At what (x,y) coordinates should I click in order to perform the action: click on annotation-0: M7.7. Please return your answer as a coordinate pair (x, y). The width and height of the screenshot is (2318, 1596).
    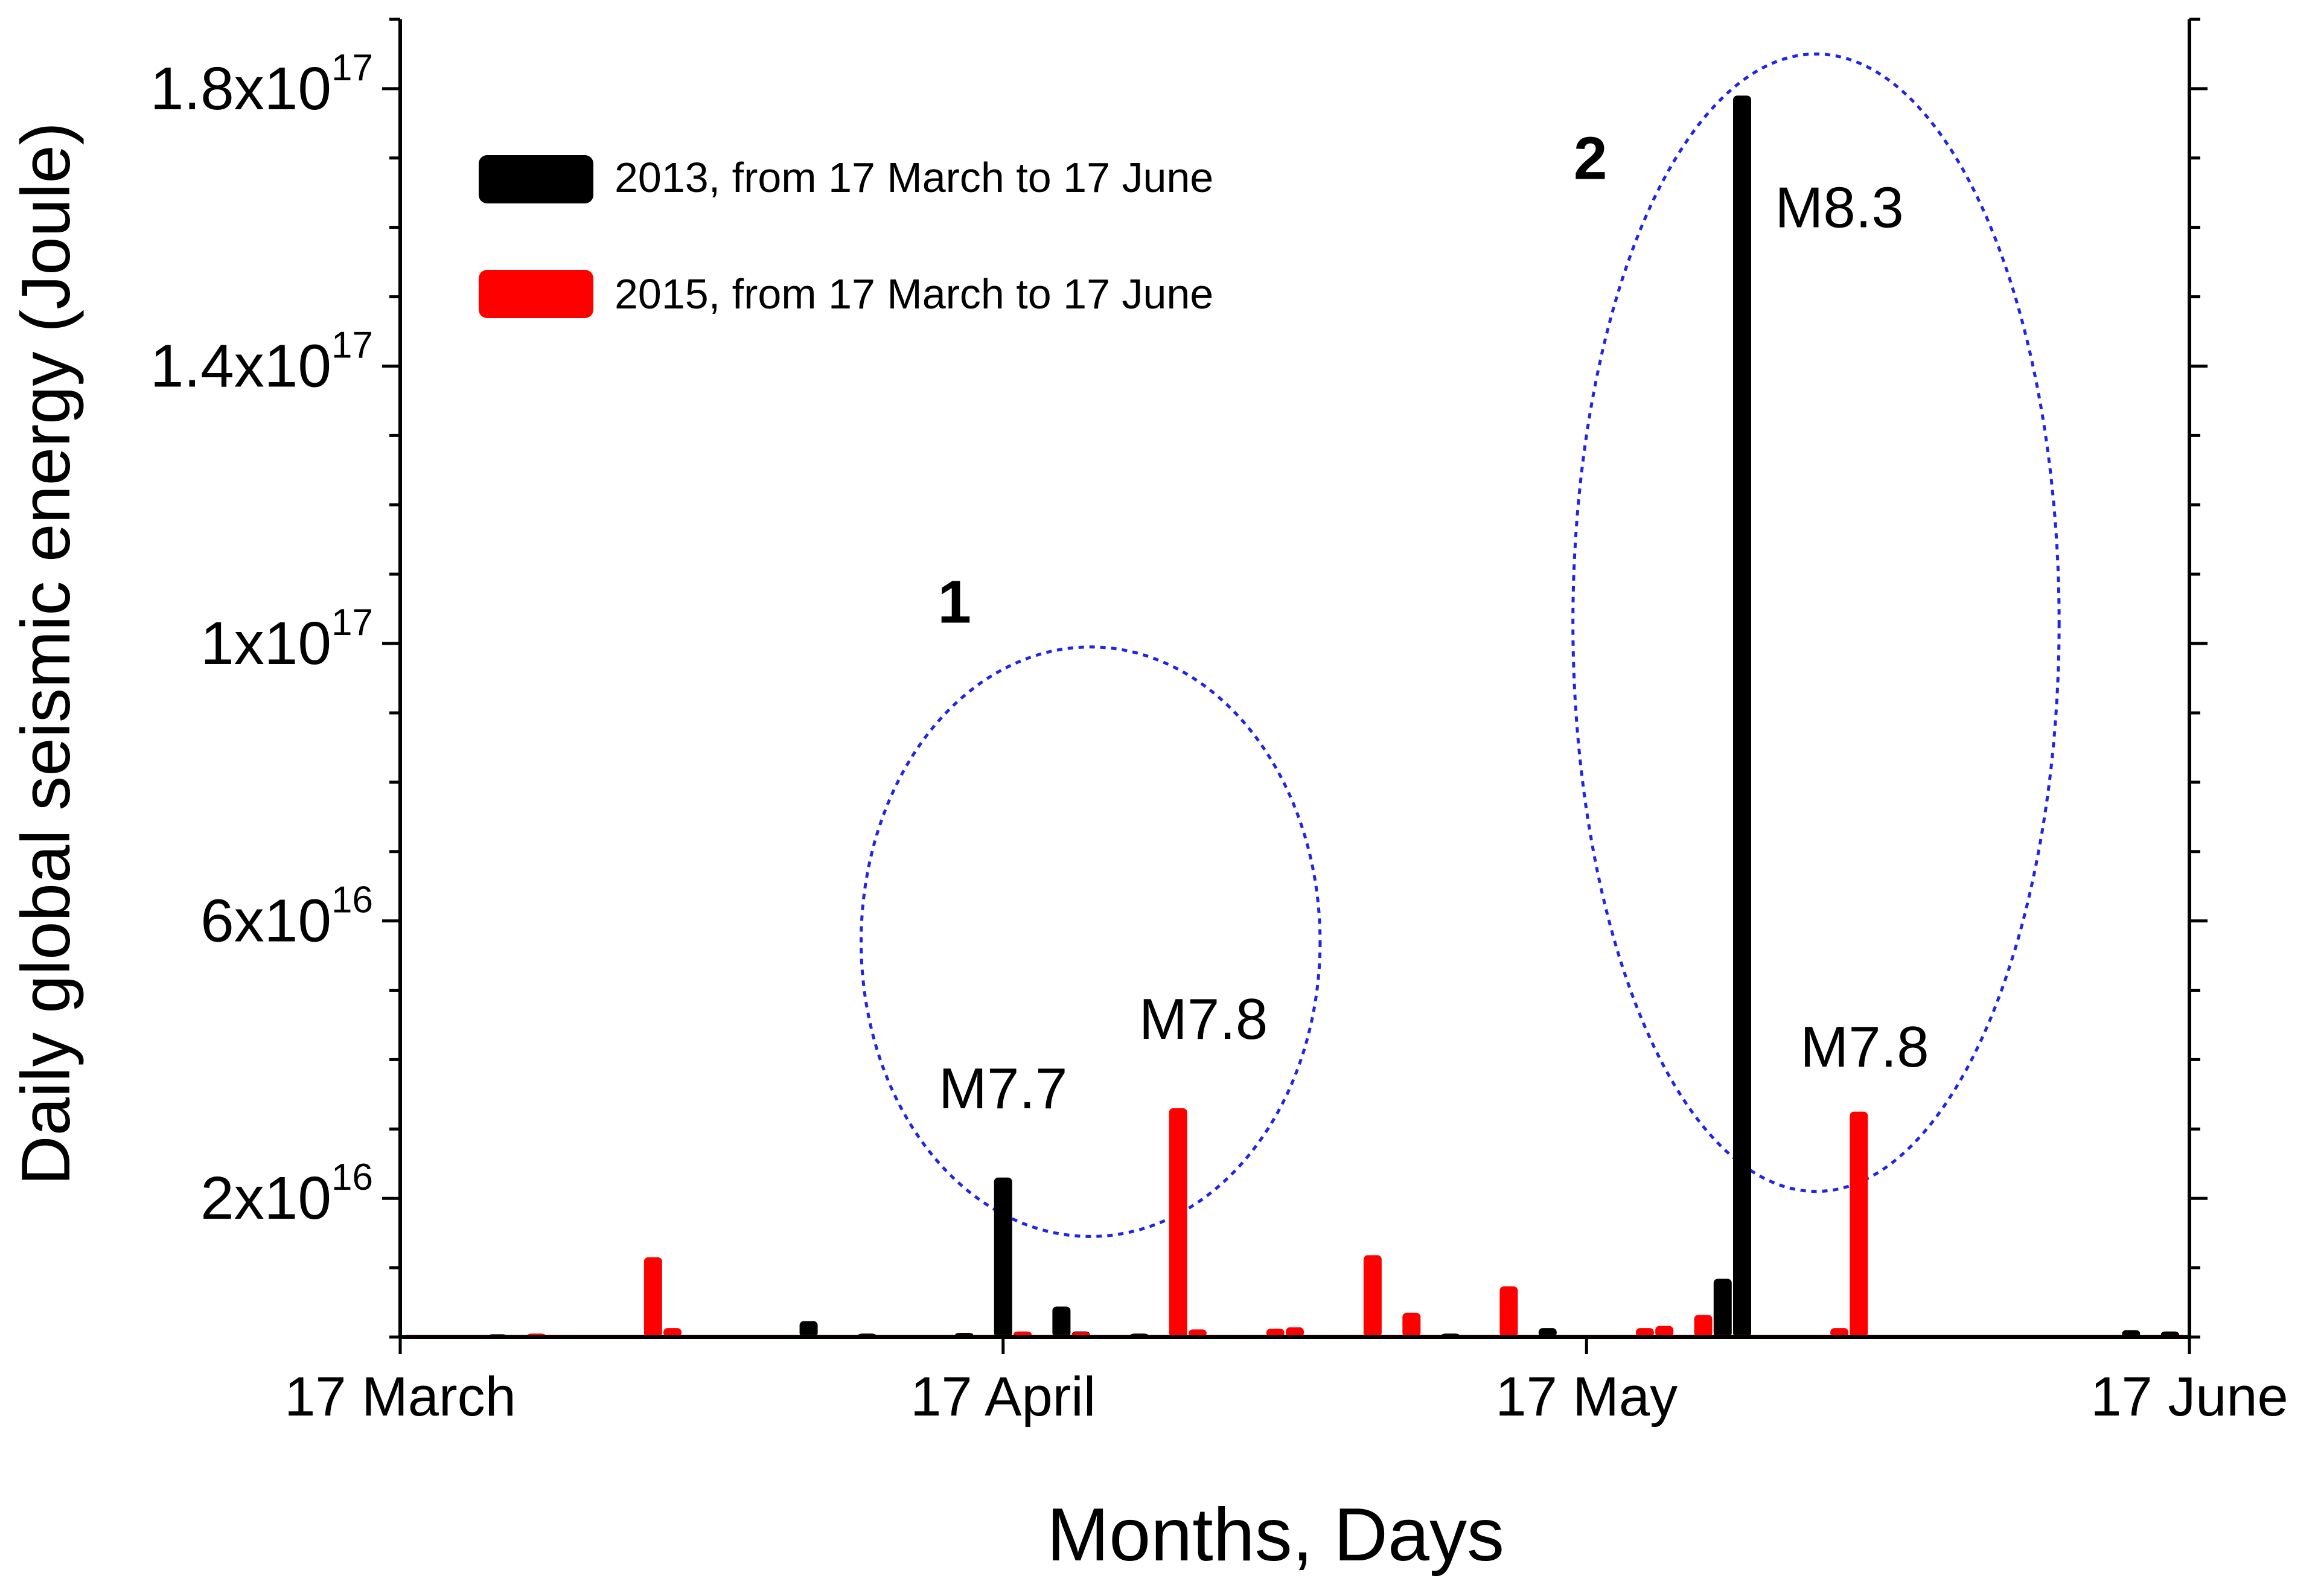
    Looking at the image, I should click on (1003, 1089).